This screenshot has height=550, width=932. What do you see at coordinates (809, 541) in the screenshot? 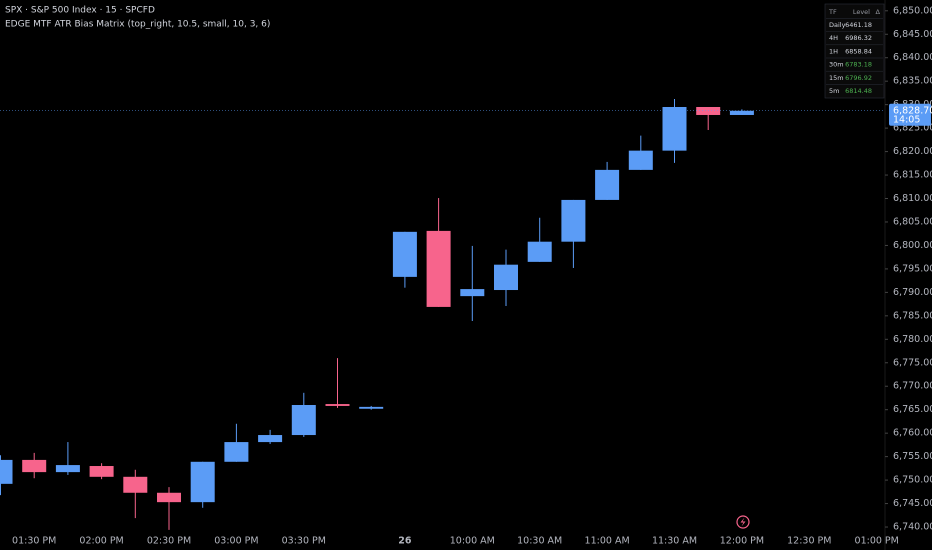
I see `x-tick-label: 12:30 PM` at bounding box center [809, 541].